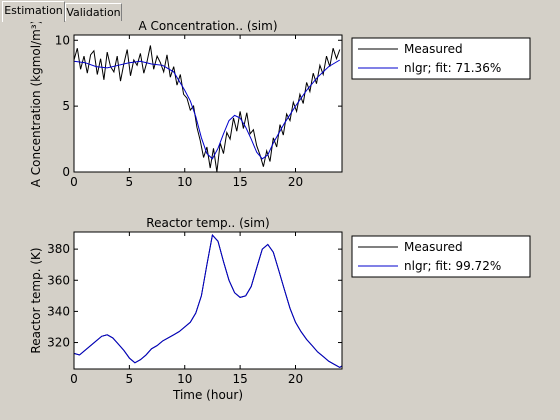 This screenshot has height=420, width=560. What do you see at coordinates (33, 11) in the screenshot?
I see `tab-estimation: Estimation` at bounding box center [33, 11].